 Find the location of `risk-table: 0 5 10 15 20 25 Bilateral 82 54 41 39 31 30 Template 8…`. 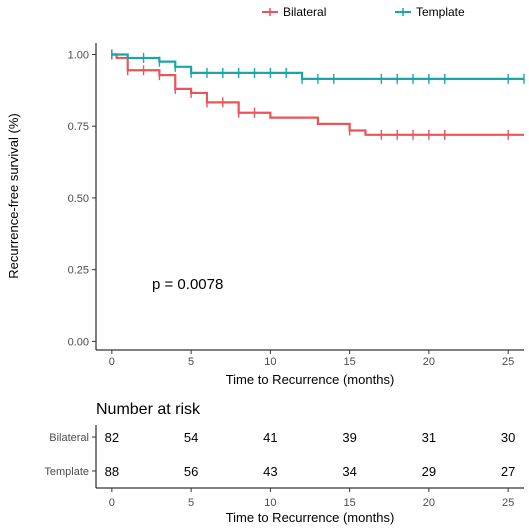

risk-table: 0 5 10 15 20 25 Bilateral 82 54 41 39 31 30 Template 8… is located at coordinates (279, 469).